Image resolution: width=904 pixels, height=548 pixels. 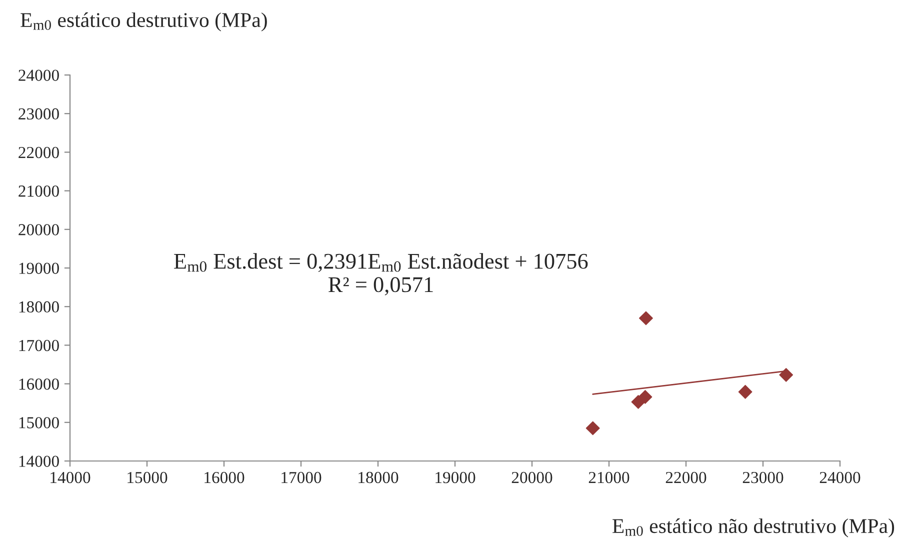 I want to click on x-tick-label: 20000, so click(x=532, y=478).